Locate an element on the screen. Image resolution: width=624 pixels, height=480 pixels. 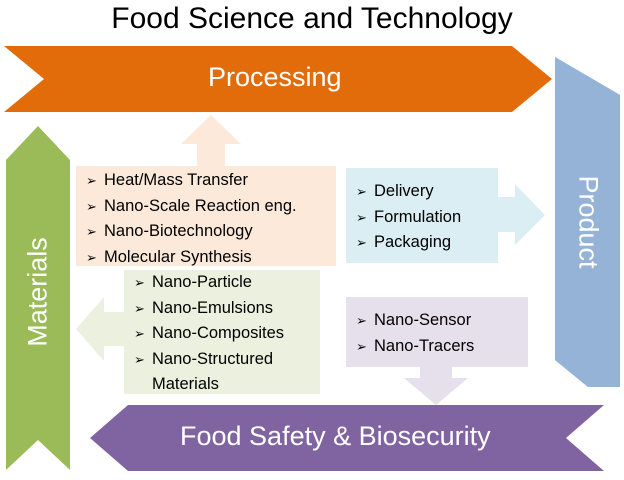
list-item: ➢ Nano-Emulsions is located at coordinates (226, 309).